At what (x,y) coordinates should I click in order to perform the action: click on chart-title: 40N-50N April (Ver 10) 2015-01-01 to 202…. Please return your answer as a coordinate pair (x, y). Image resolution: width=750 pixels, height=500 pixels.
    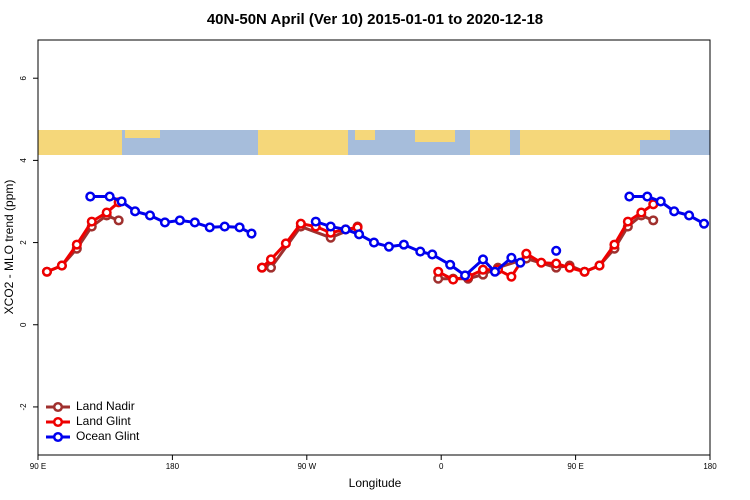
    Looking at the image, I should click on (375, 19).